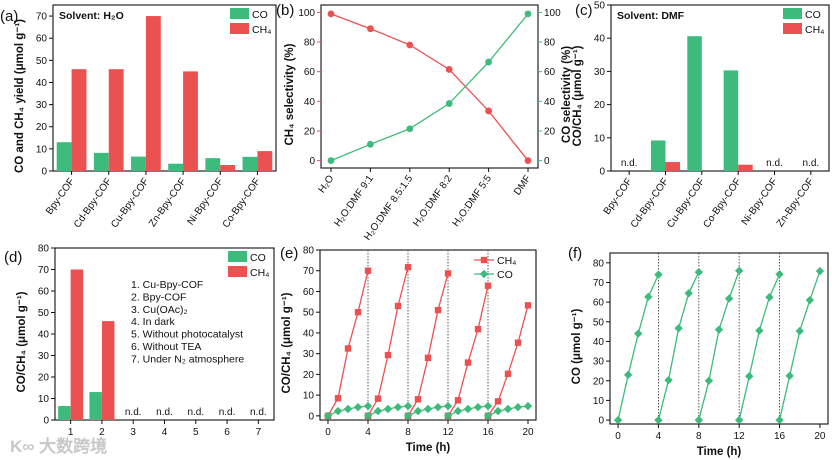 Image resolution: width=832 pixels, height=460 pixels. Describe the element at coordinates (285, 10) in the screenshot. I see `panel-label: (b)` at that location.